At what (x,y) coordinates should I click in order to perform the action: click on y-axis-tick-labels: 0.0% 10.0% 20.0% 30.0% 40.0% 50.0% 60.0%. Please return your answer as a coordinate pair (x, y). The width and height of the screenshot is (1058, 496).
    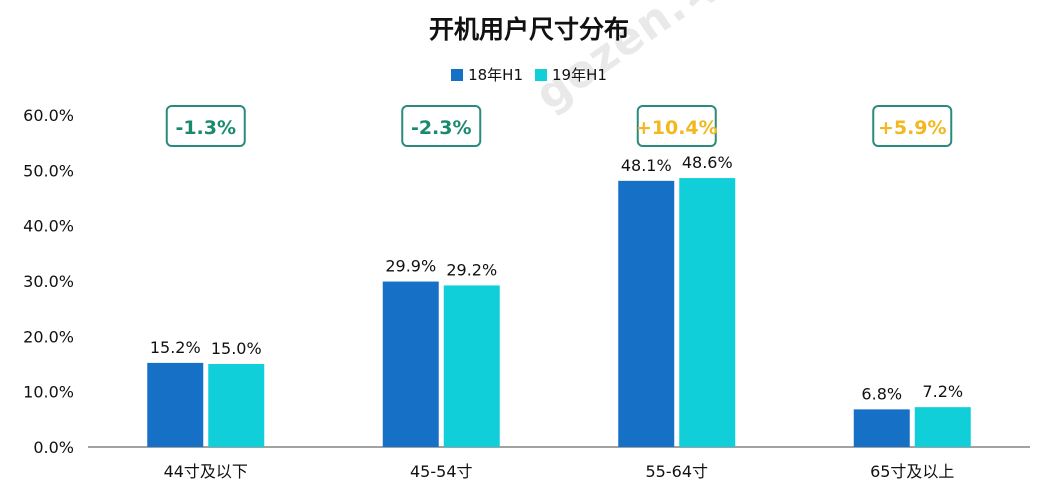
    Looking at the image, I should click on (48, 281).